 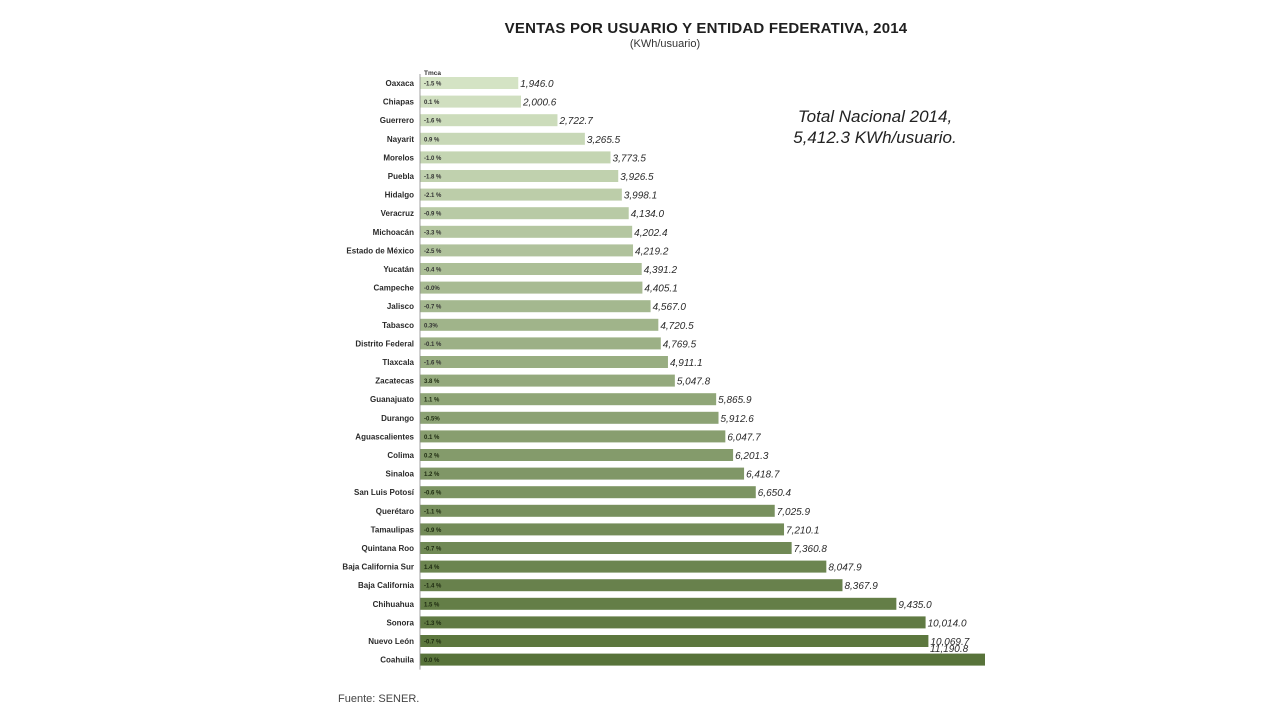 I want to click on value-label: 4,911.1, so click(x=686, y=363).